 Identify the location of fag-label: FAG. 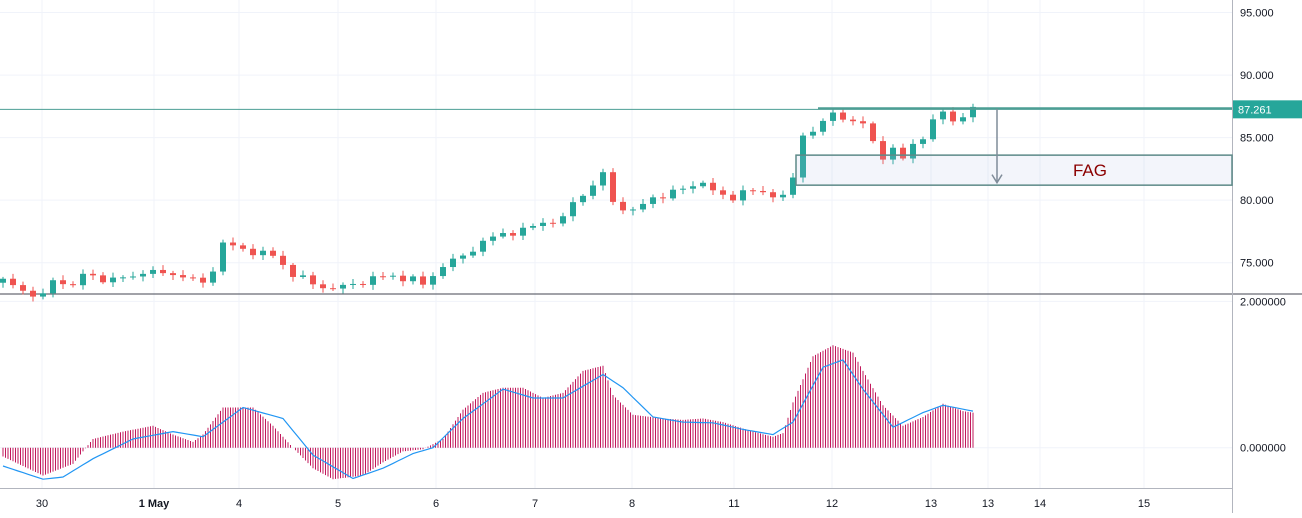
(1090, 170).